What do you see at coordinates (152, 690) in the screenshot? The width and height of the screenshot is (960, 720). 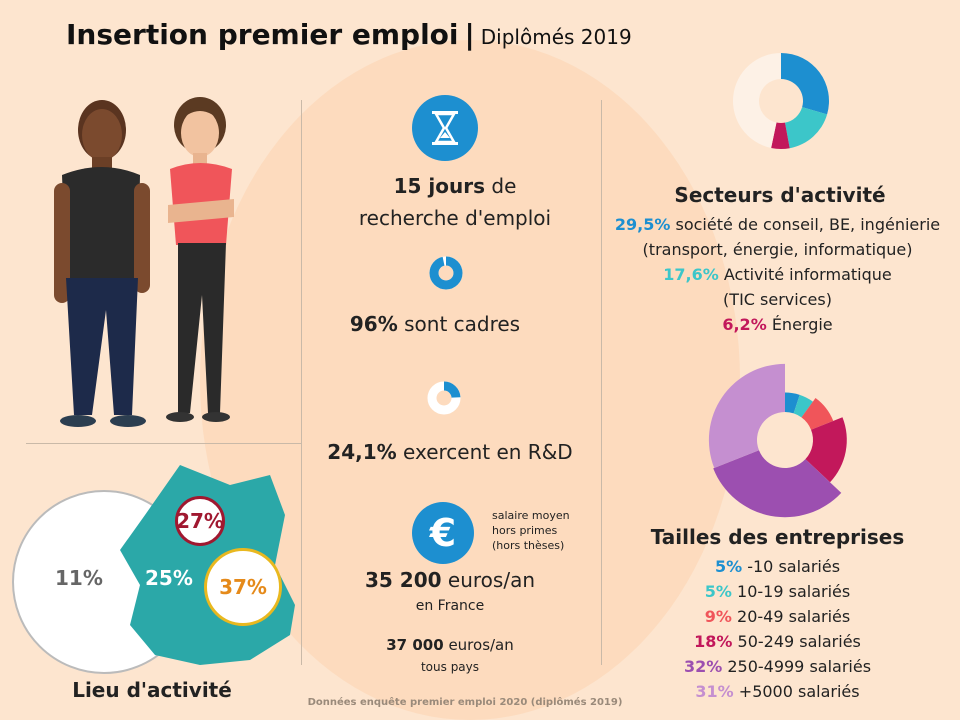 I see `location-title: Lieu d'activité` at bounding box center [152, 690].